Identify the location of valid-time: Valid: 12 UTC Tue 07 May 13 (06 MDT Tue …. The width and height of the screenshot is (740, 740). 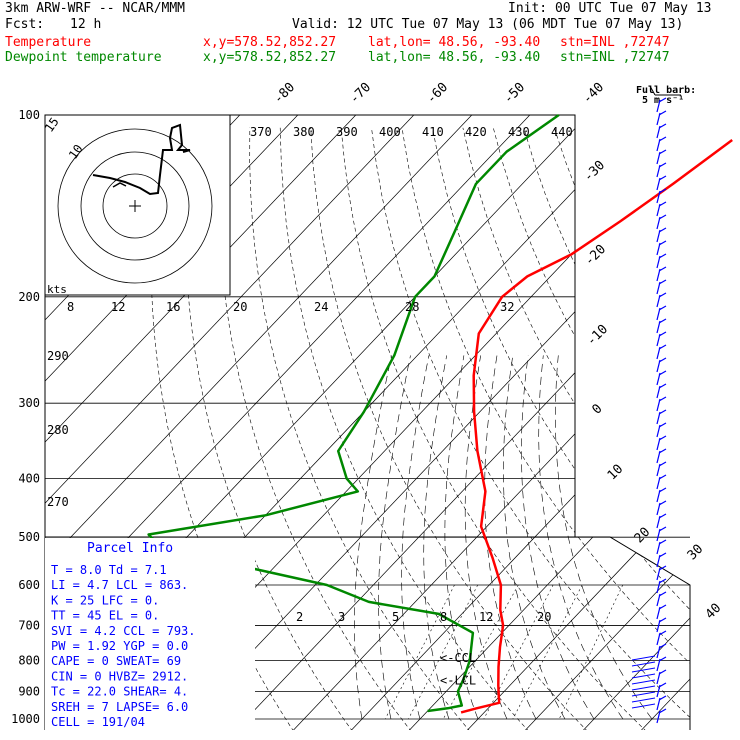
(488, 24).